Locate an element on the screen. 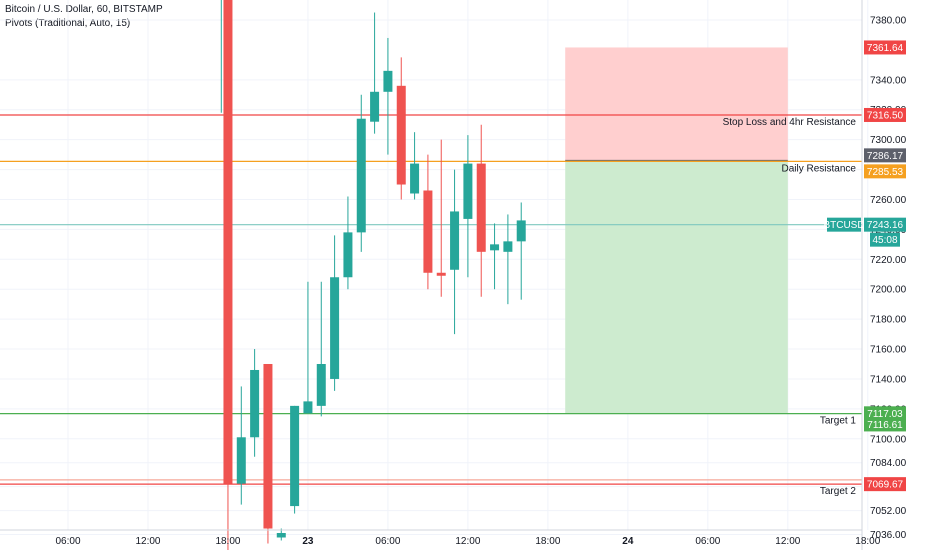 This screenshot has width=932, height=550. countdown-badge-bg is located at coordinates (885, 239).